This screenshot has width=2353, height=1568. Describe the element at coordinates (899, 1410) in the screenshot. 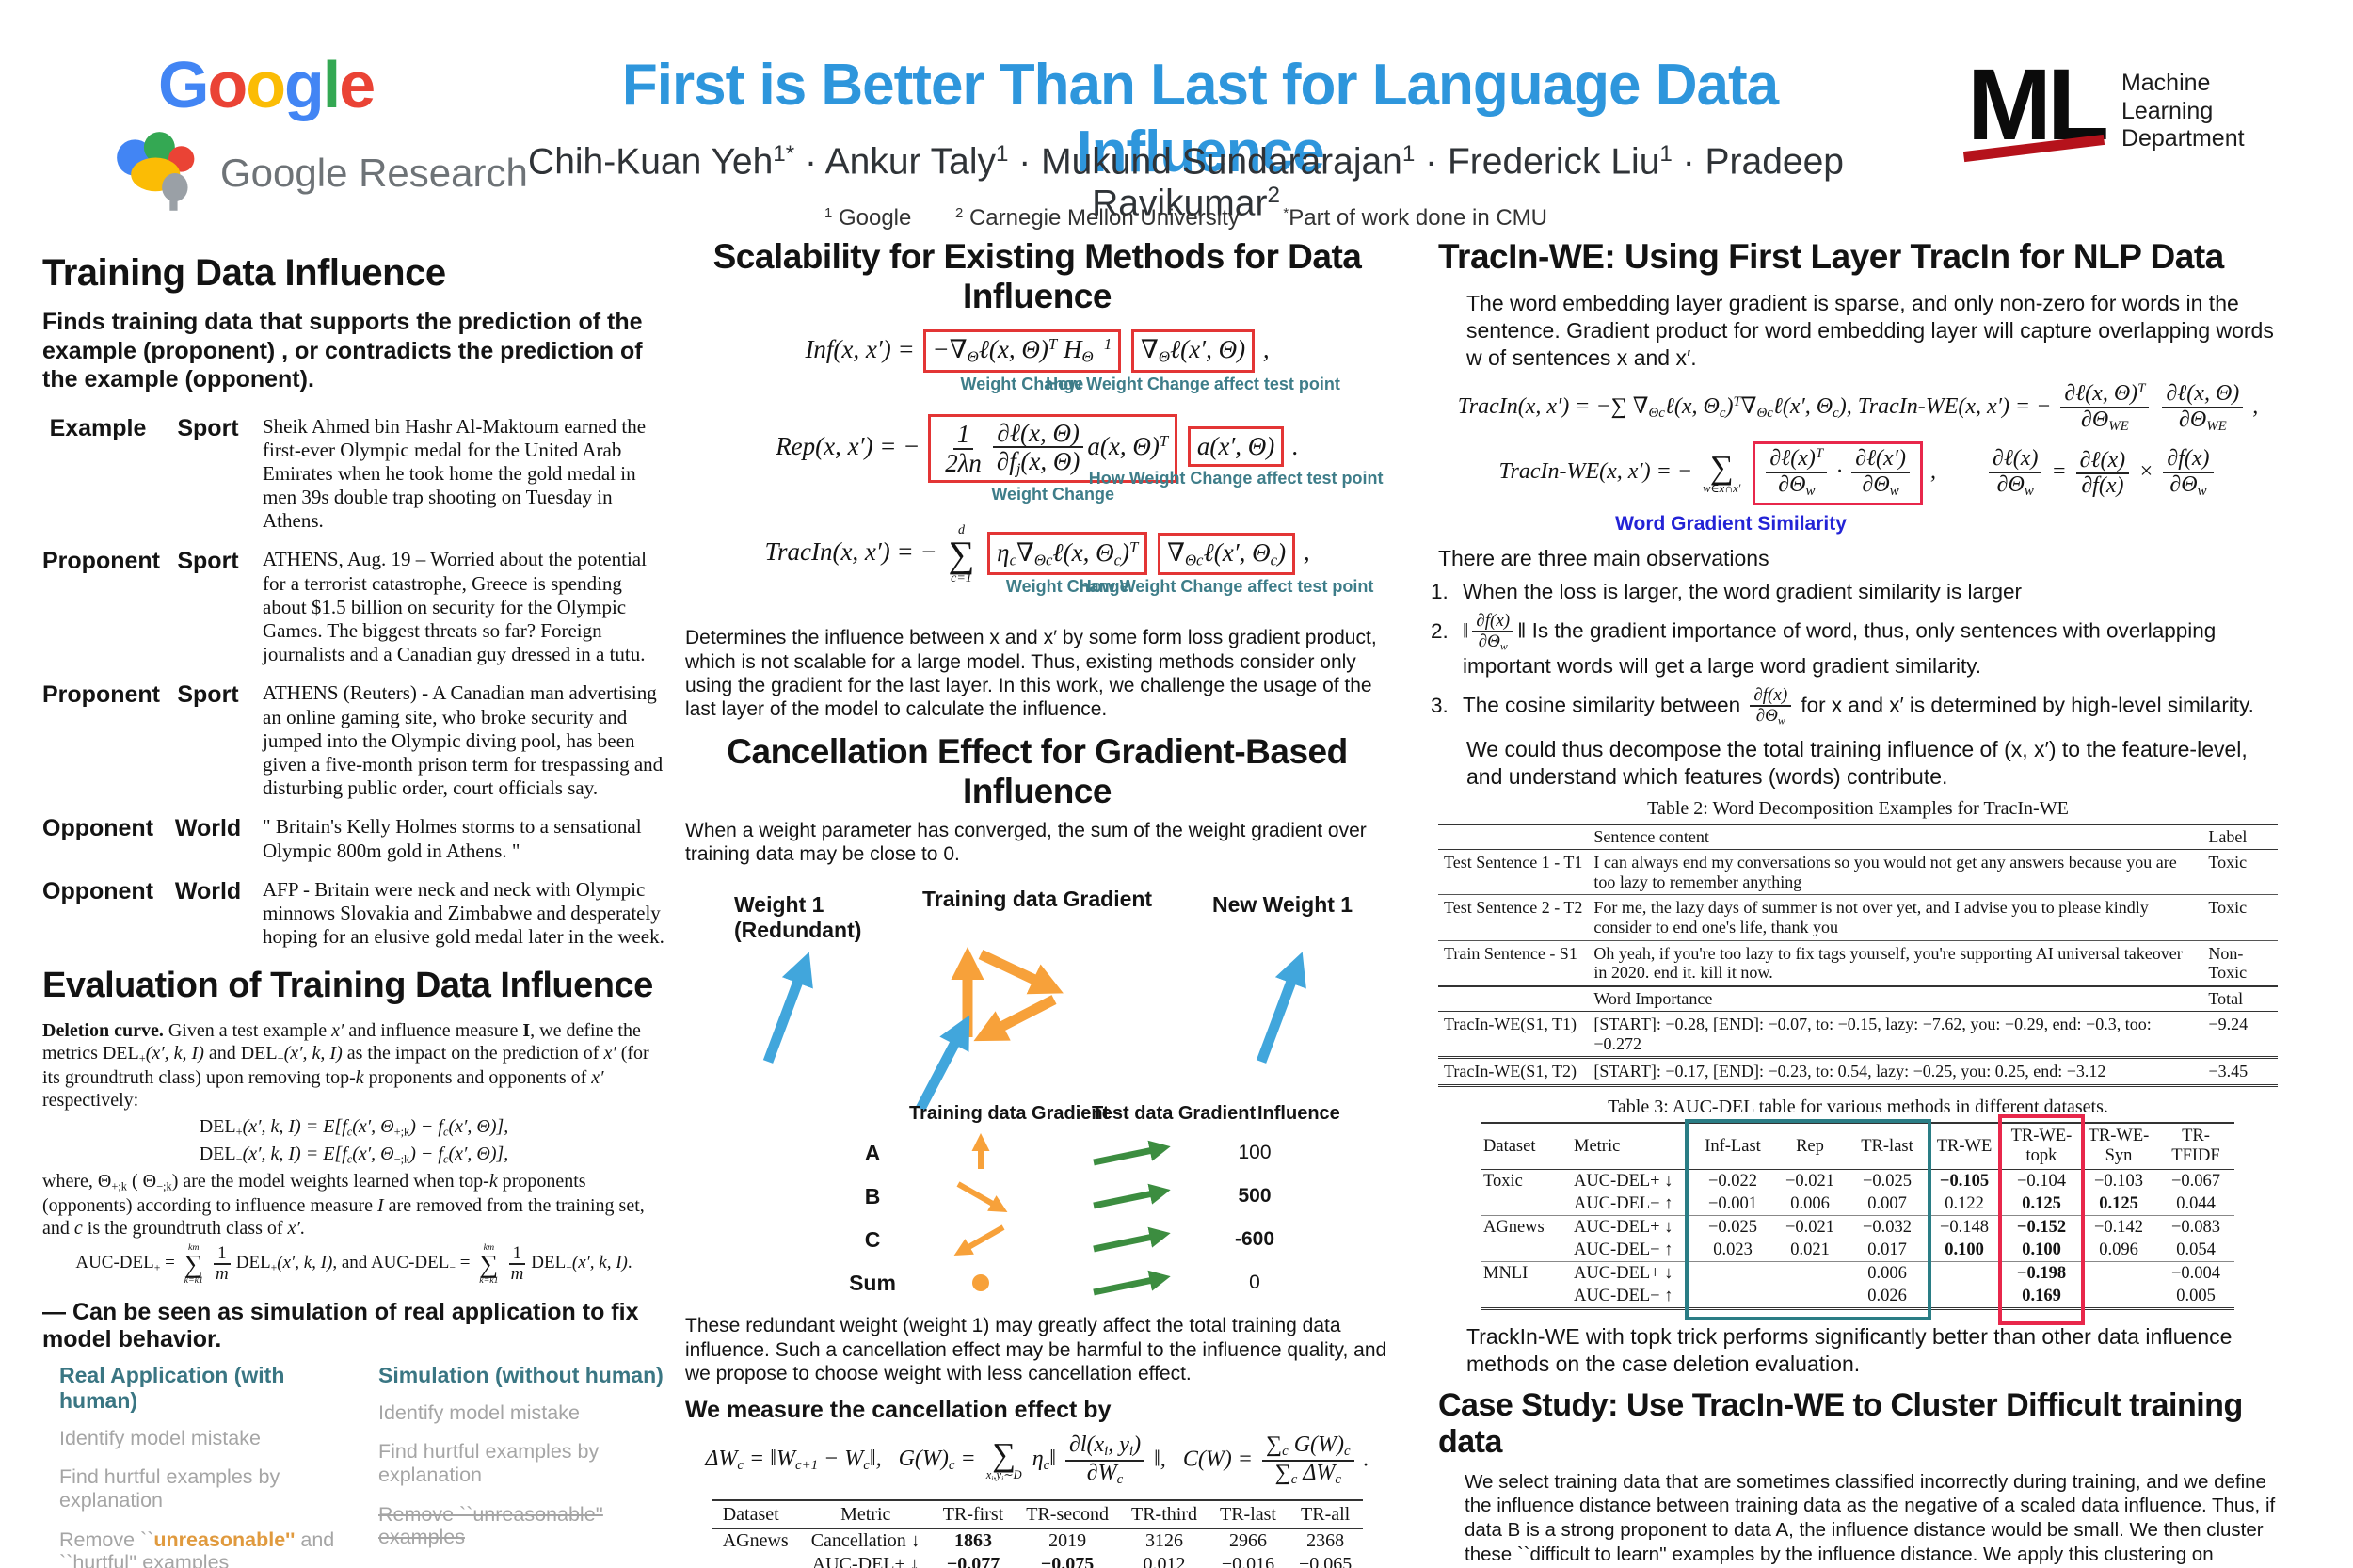

I see `measure-heading: We measure the cancellation effect by` at that location.